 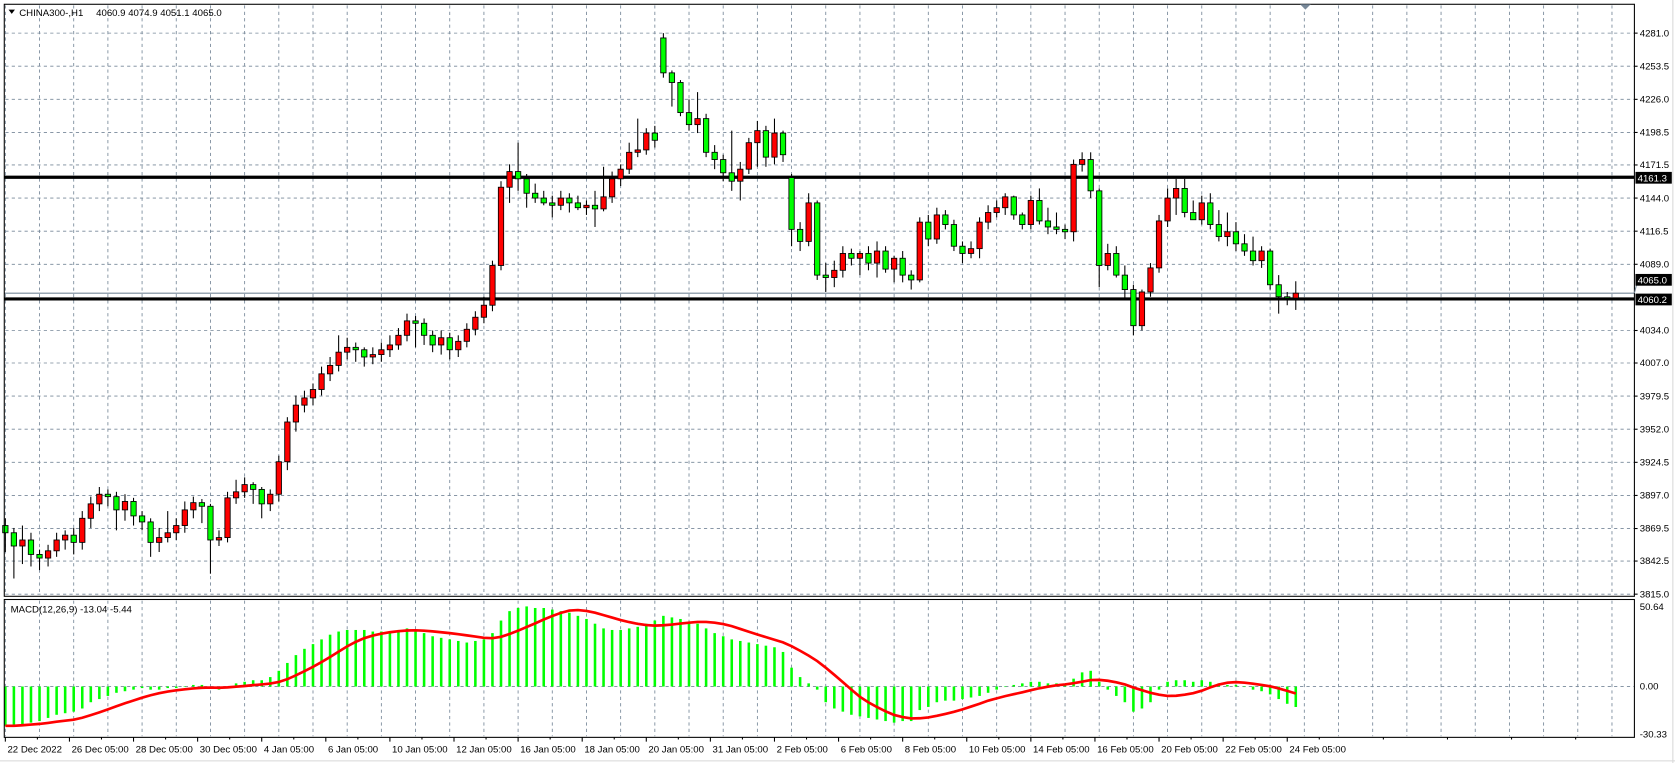 What do you see at coordinates (1653, 177) in the screenshot?
I see `level-price-badge` at bounding box center [1653, 177].